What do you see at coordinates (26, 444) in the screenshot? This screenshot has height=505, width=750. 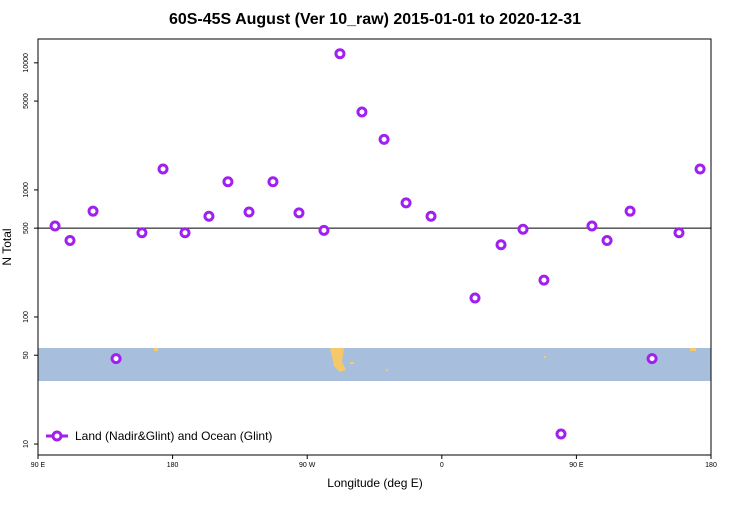 I see `y-tick-label: 10` at bounding box center [26, 444].